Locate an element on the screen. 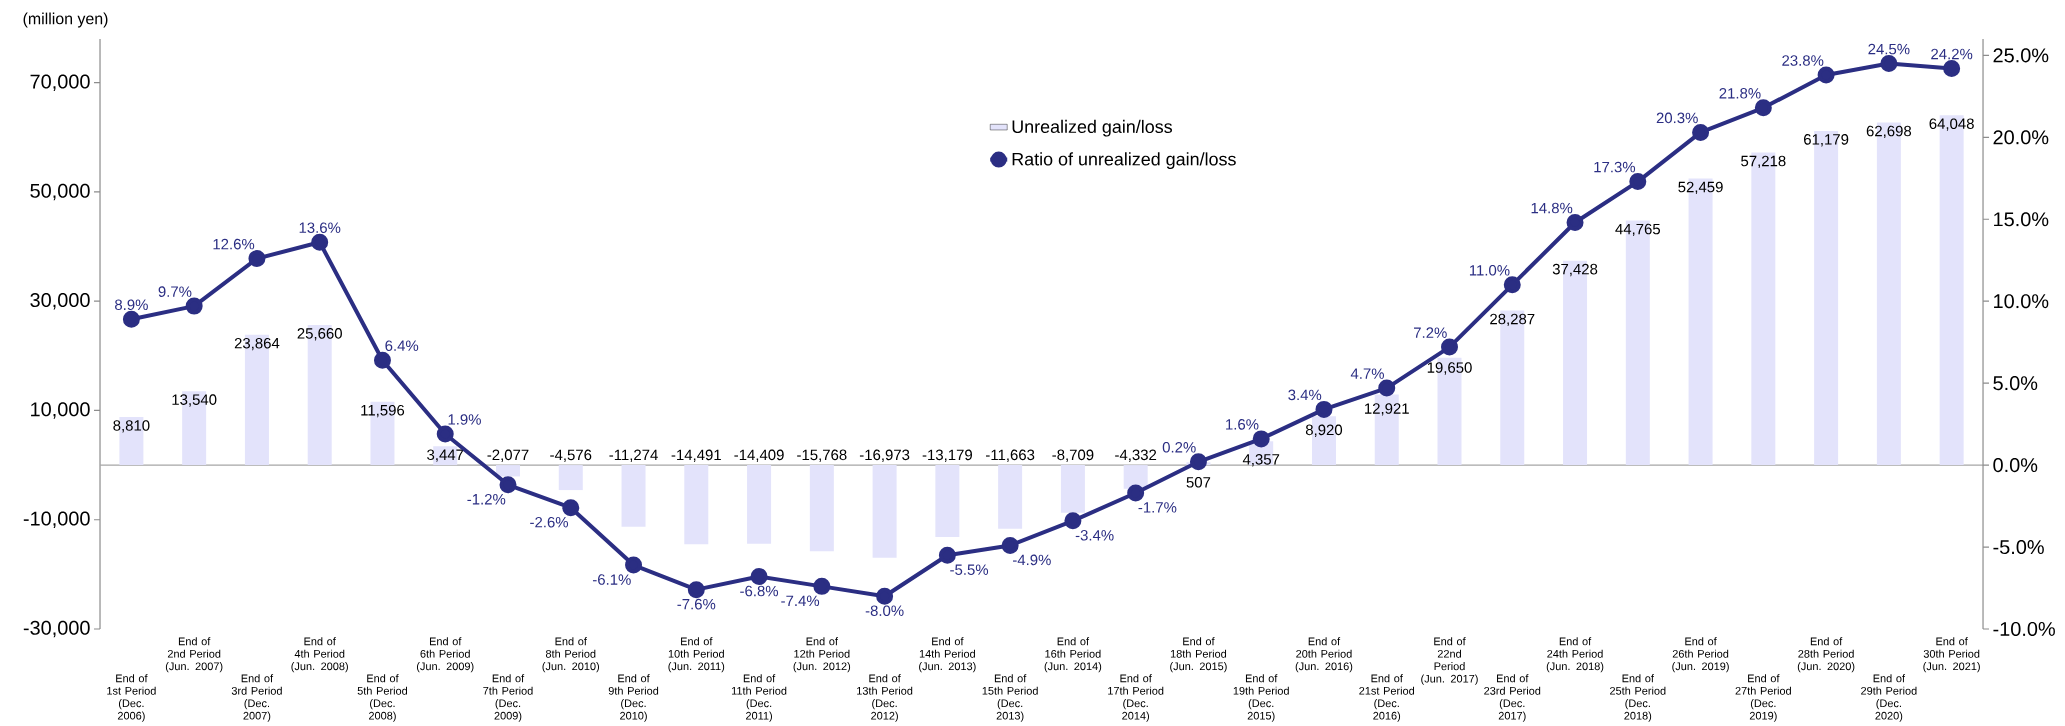  data-label: 8.9% is located at coordinates (131, 305).